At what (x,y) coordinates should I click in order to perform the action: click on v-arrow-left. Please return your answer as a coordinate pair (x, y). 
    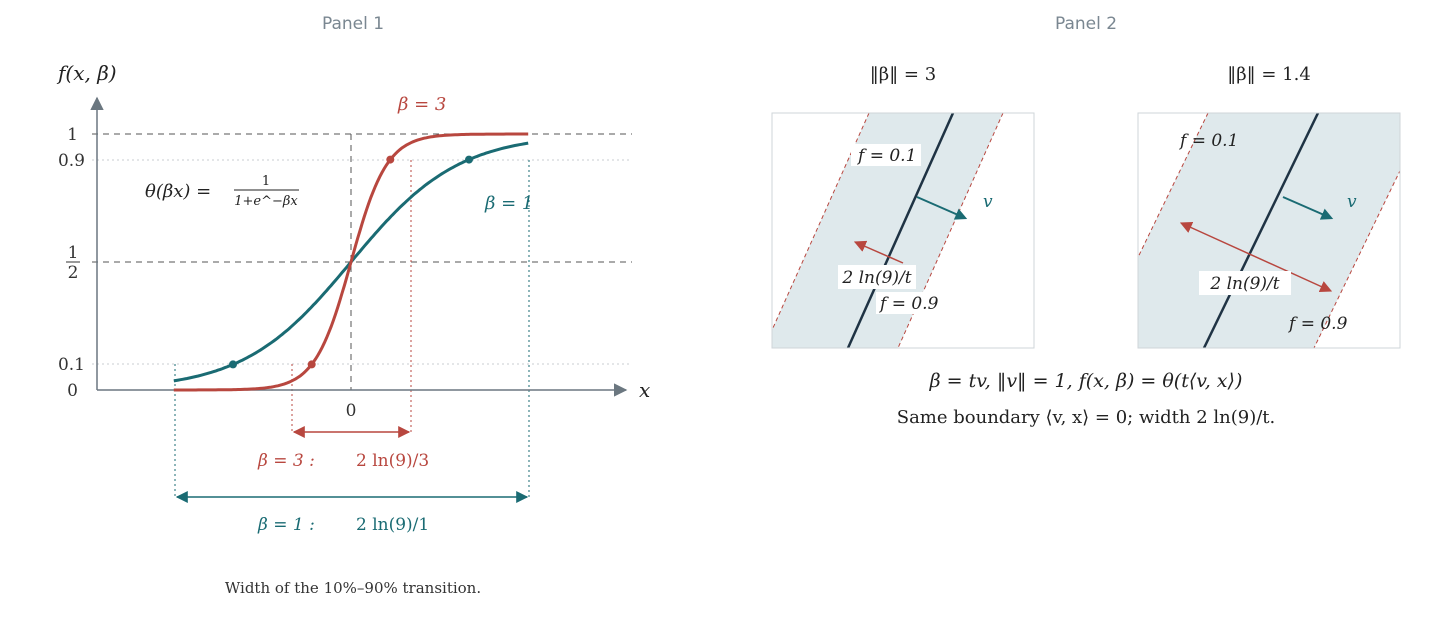
    Looking at the image, I should click on (942, 208).